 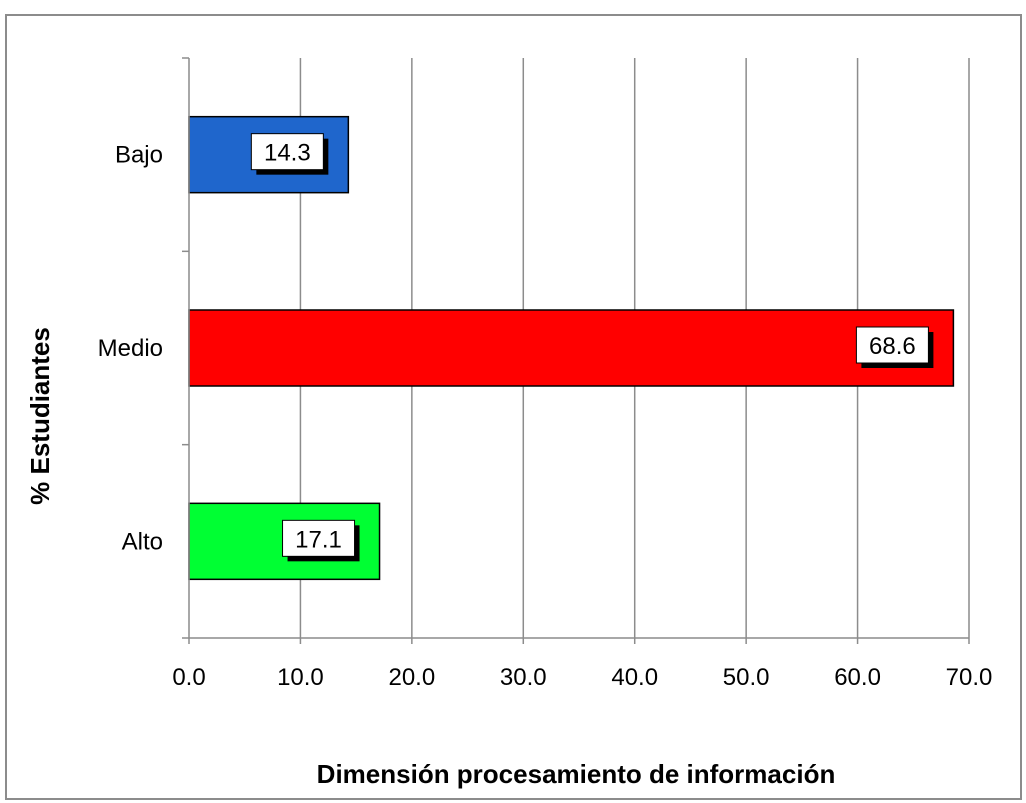 What do you see at coordinates (188, 677) in the screenshot?
I see `x-tick-label: 0.0` at bounding box center [188, 677].